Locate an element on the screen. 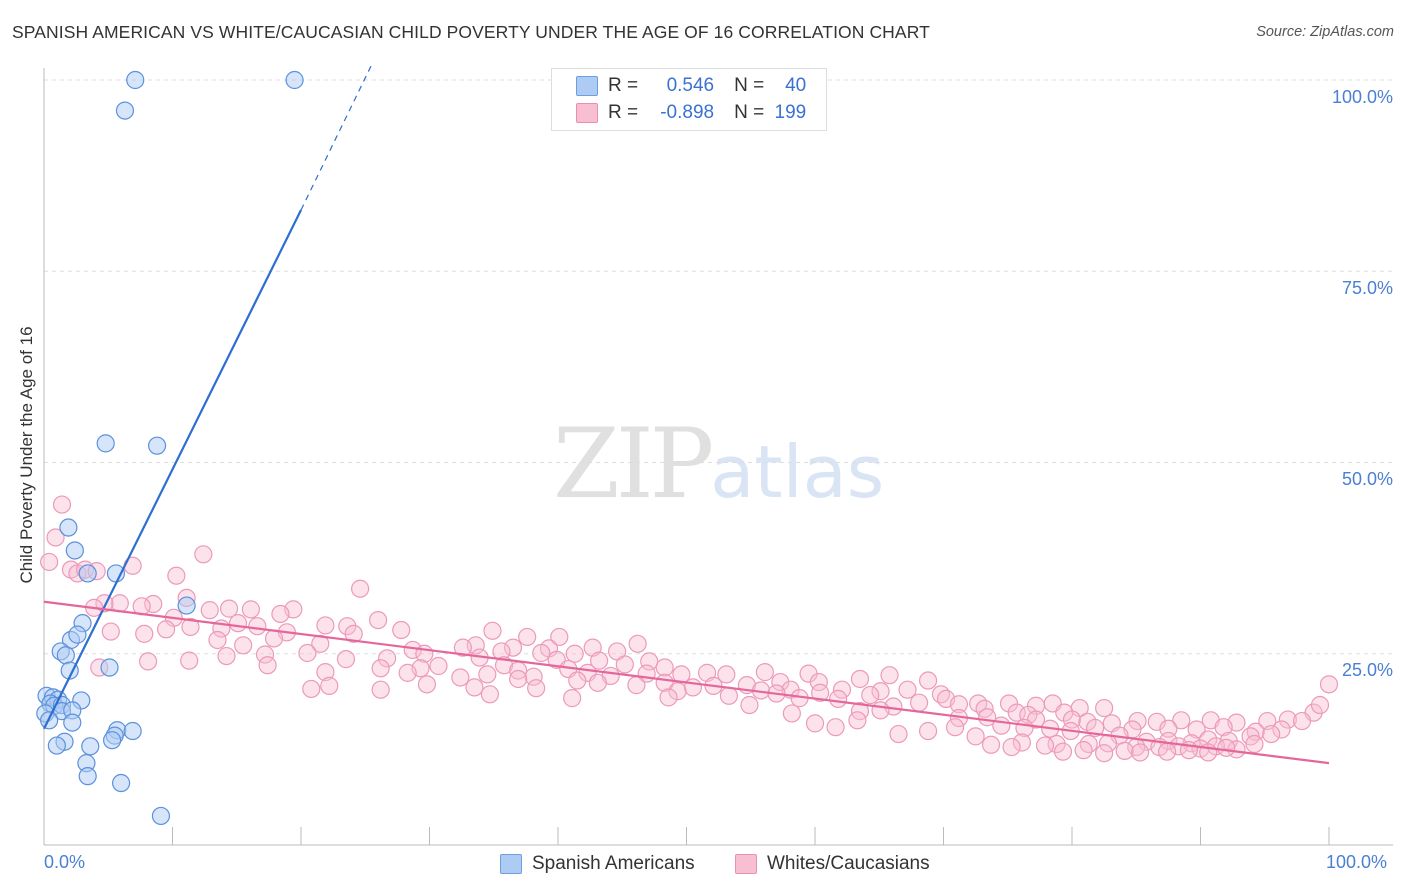 The height and width of the screenshot is (892, 1406). legend-n-value: 40 is located at coordinates (796, 85).